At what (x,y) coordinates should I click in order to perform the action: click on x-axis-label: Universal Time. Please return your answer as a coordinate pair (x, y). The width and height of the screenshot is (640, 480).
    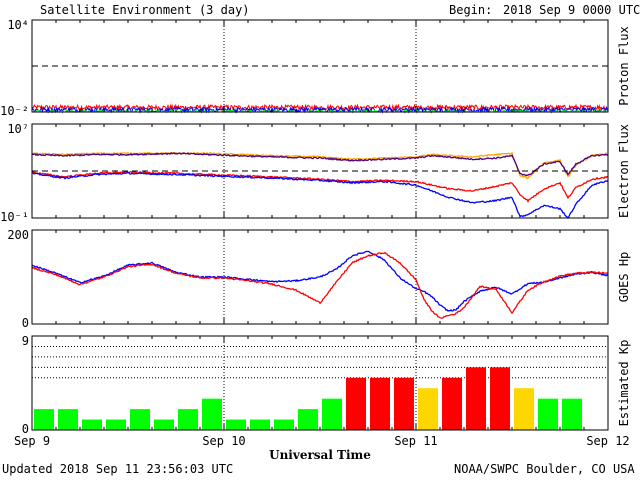
    Looking at the image, I should click on (320, 455).